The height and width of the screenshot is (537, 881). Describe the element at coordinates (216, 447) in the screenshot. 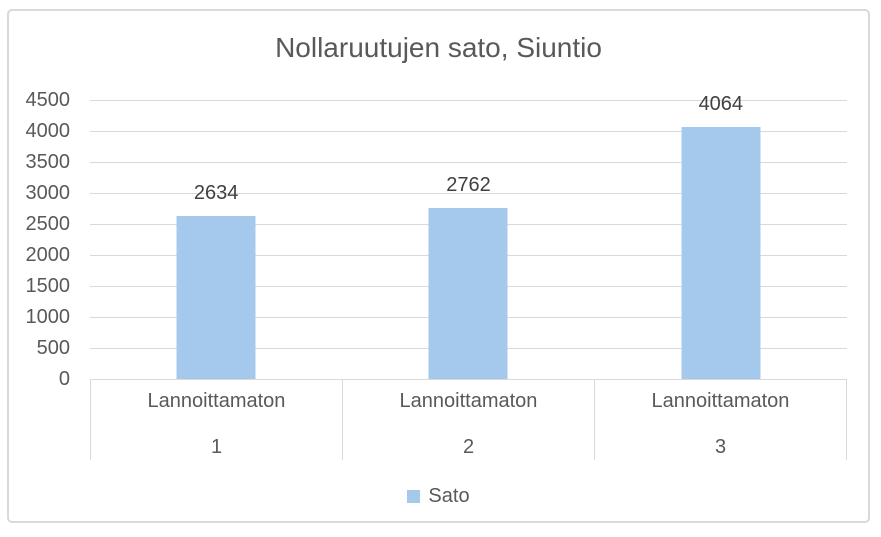

I see `category-number: 1` at that location.